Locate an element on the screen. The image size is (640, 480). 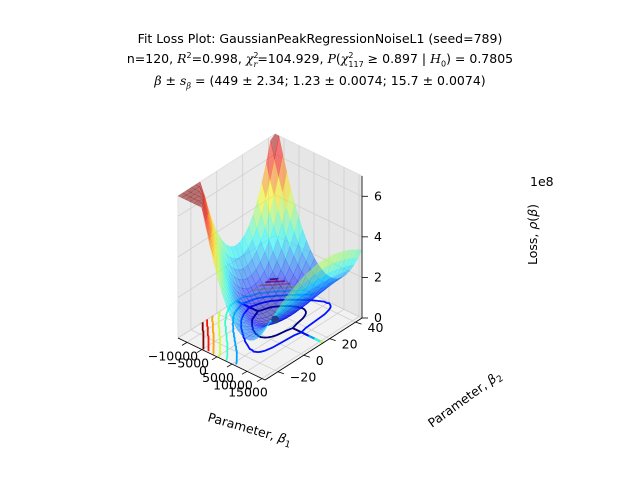
axes-lines is located at coordinates (272, 279).